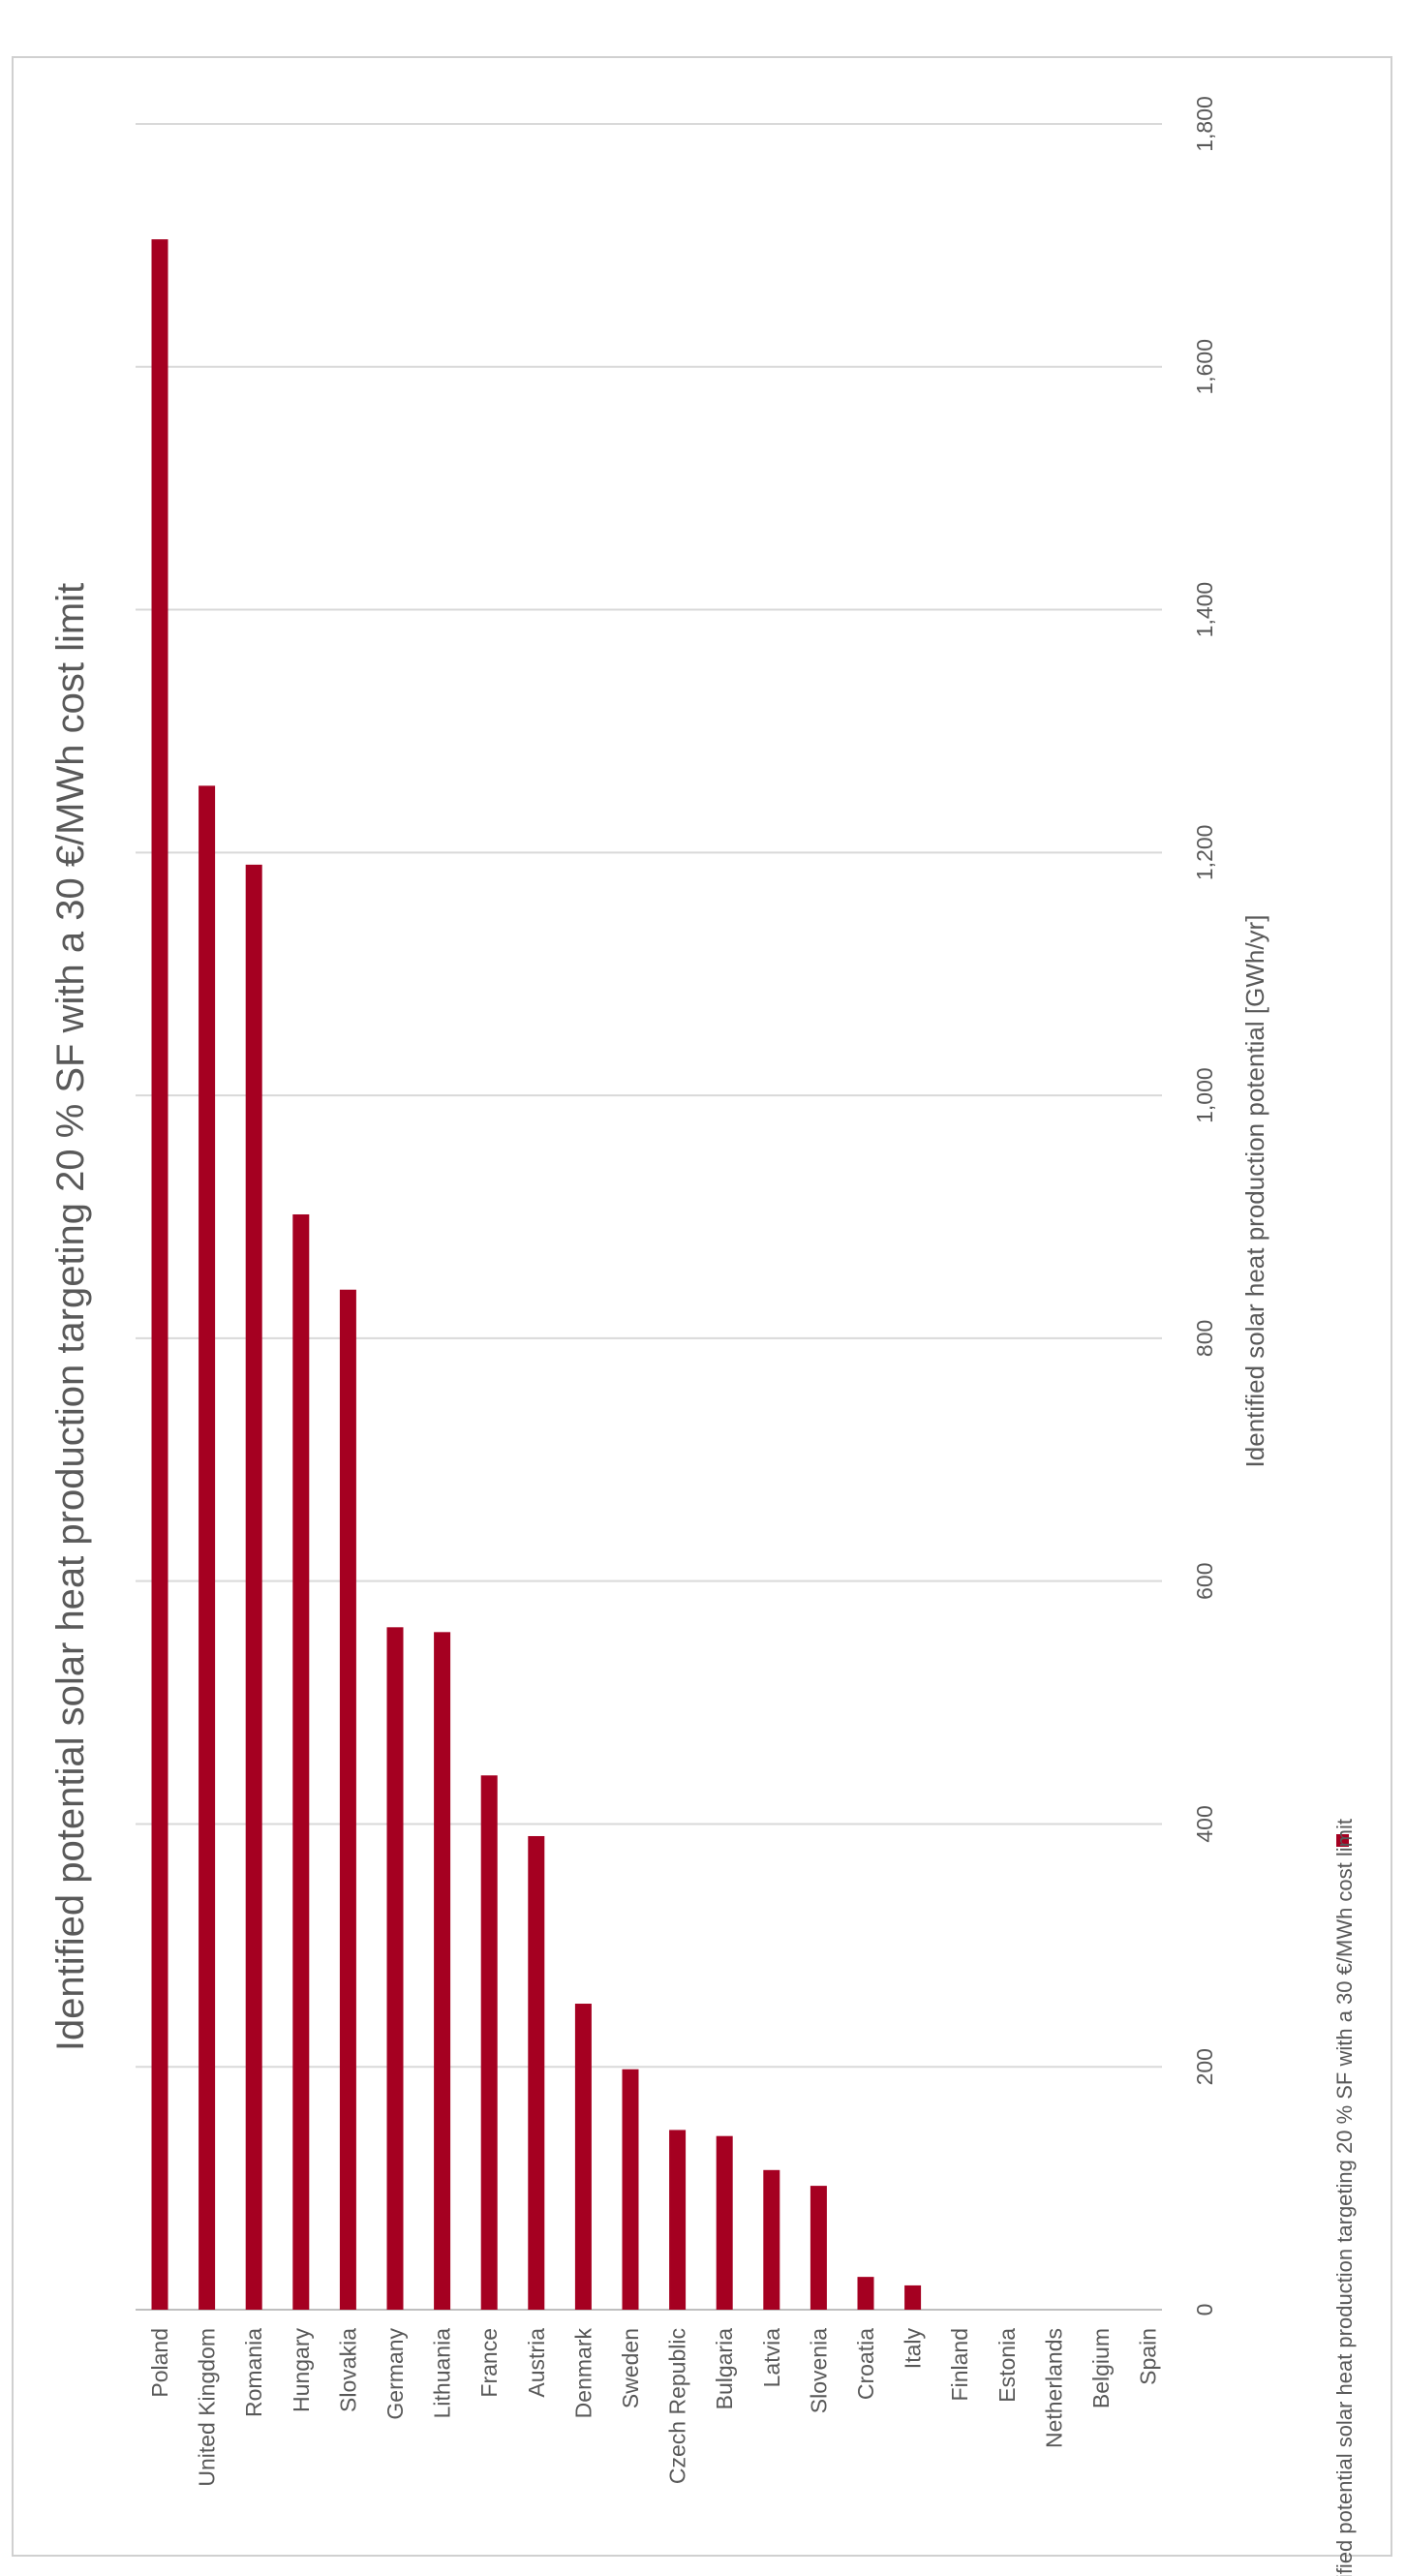  I want to click on value-tick-label: 600, so click(1204, 1580).